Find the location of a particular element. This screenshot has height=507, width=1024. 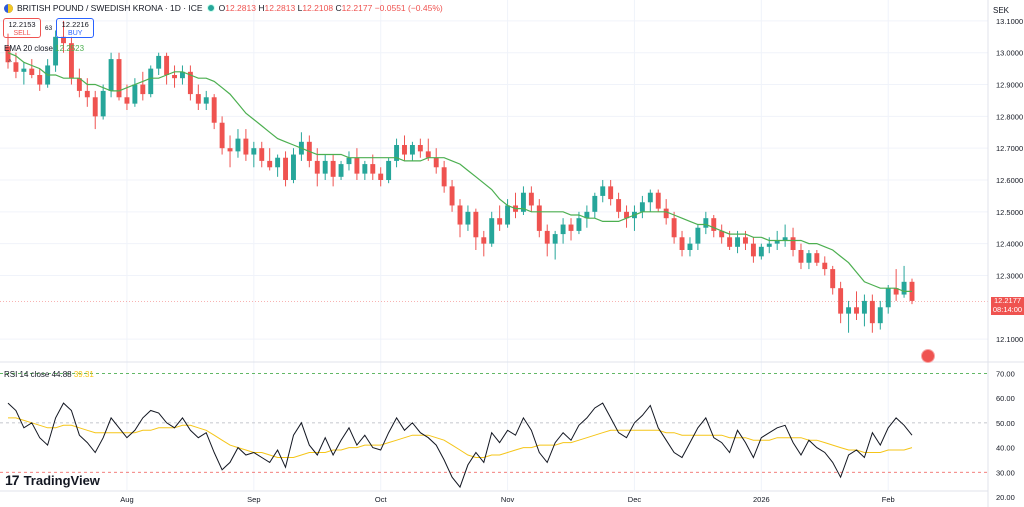

rsi-tick-label: 50.00 is located at coordinates (1005, 423).